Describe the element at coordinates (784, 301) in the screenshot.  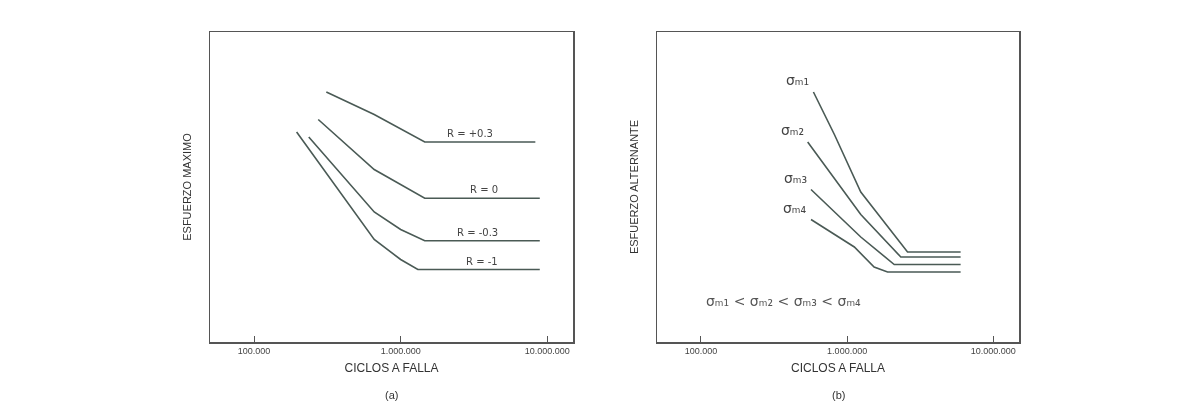
I see `annotation: σₘ₁ < σₘ₂ < σₘ₃ < σₘ₄` at that location.